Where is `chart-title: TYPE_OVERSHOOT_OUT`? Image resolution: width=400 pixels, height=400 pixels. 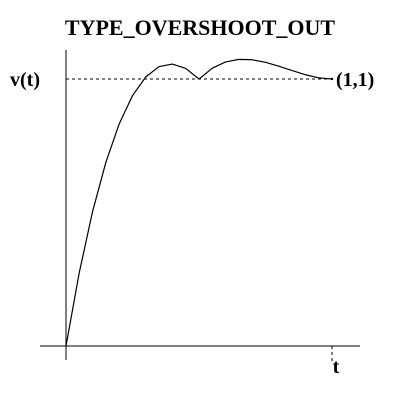 chart-title: TYPE_OVERSHOOT_OUT is located at coordinates (200, 27).